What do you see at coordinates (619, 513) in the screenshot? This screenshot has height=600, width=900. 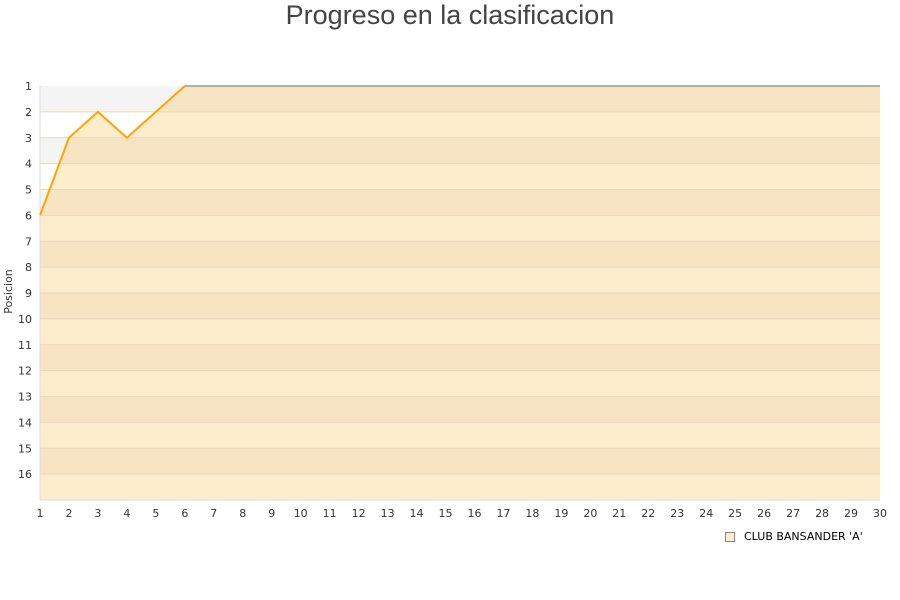 I see `x-tick-label: 21` at bounding box center [619, 513].